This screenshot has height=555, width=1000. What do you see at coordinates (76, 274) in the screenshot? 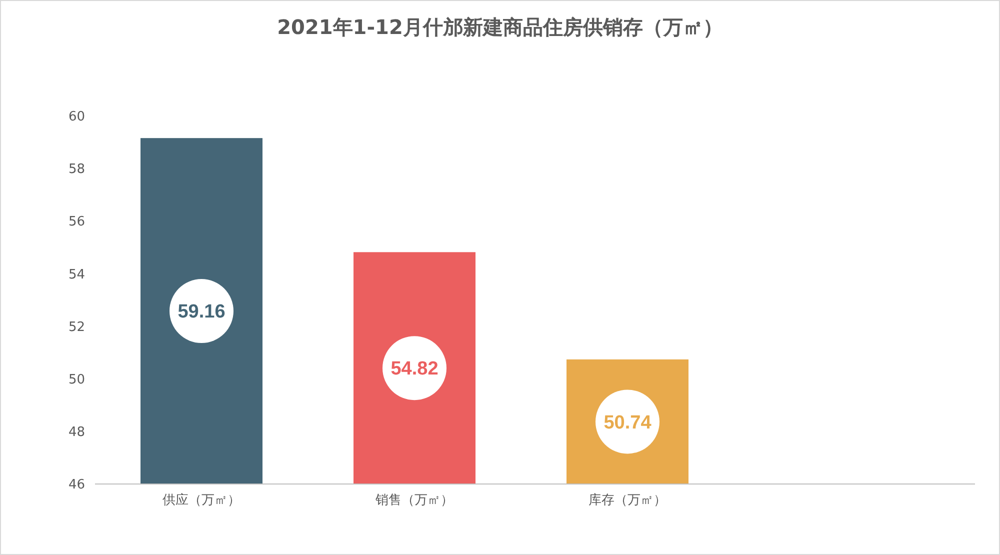
I see `y-tick-label: 54` at bounding box center [76, 274].